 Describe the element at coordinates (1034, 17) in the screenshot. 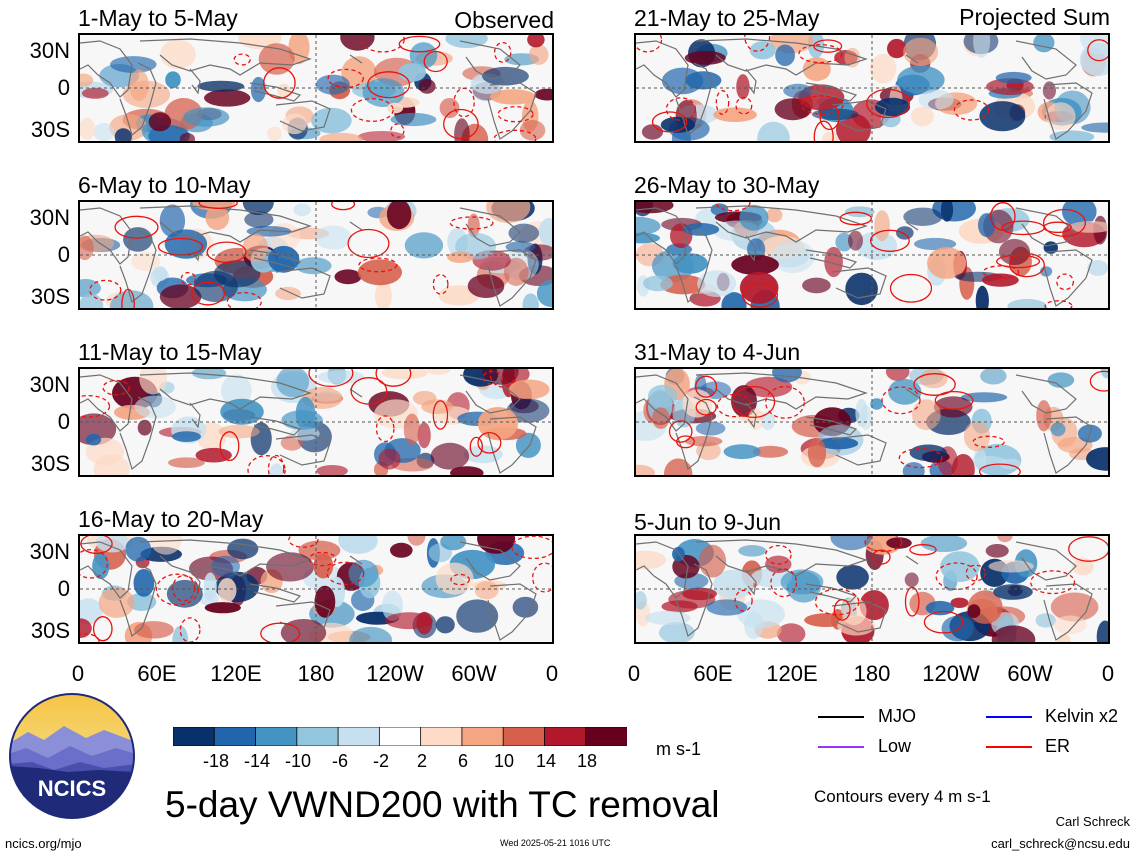

I see `projected-label: Projected Sum` at that location.